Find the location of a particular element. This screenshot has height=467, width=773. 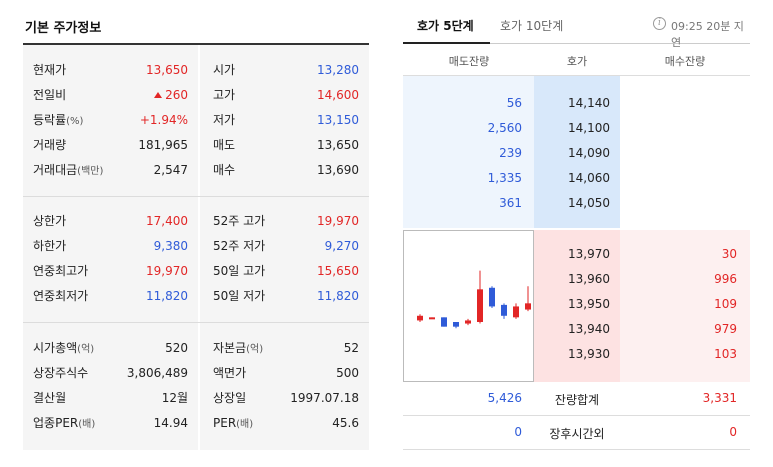

info-label-text: 결산월 is located at coordinates (50, 398).